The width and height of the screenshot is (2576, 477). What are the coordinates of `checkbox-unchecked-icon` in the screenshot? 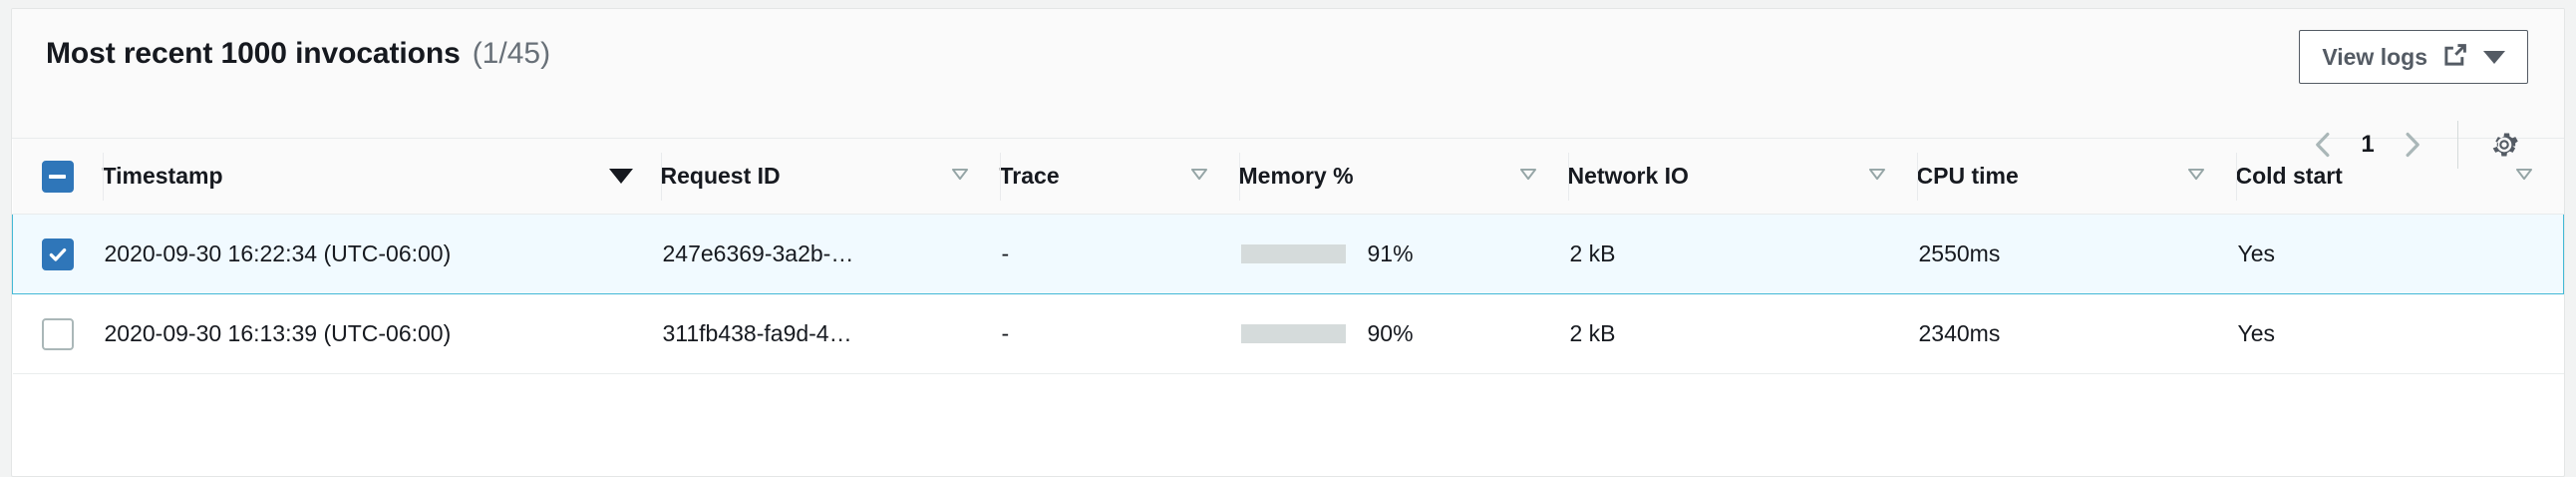 It's located at (57, 333).